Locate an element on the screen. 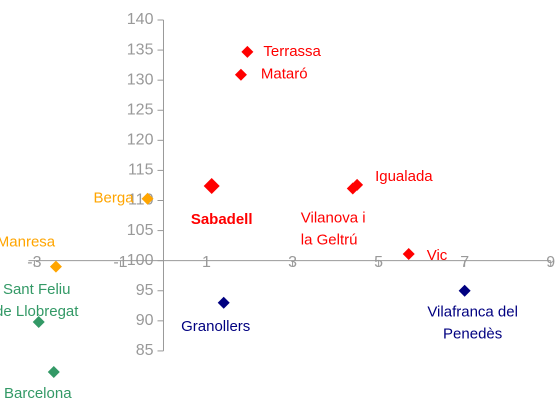  x-tick-label: 3 is located at coordinates (292, 262).